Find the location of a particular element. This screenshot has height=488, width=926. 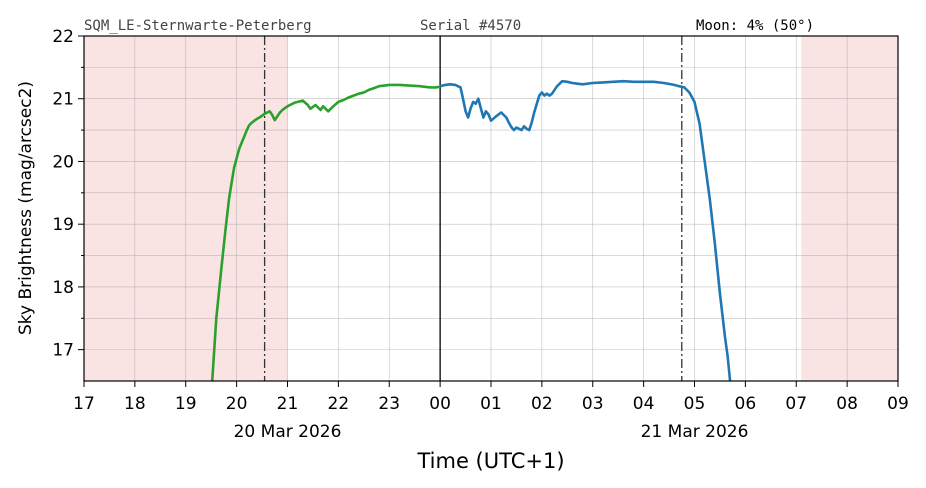

x-tick-label: 06 is located at coordinates (746, 404).